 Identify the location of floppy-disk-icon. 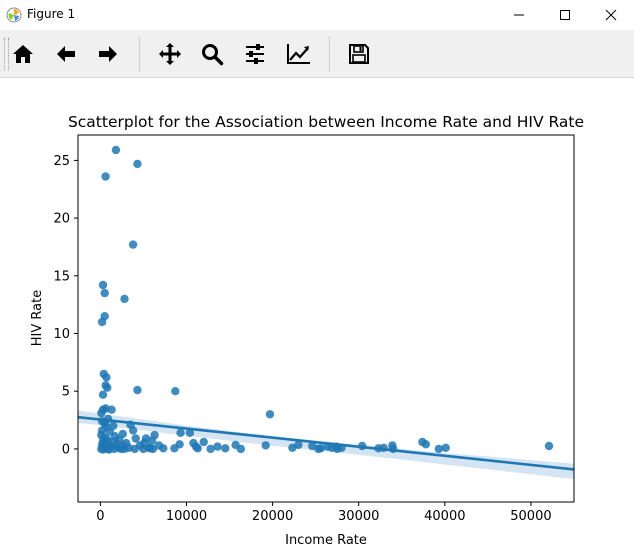
(359, 54).